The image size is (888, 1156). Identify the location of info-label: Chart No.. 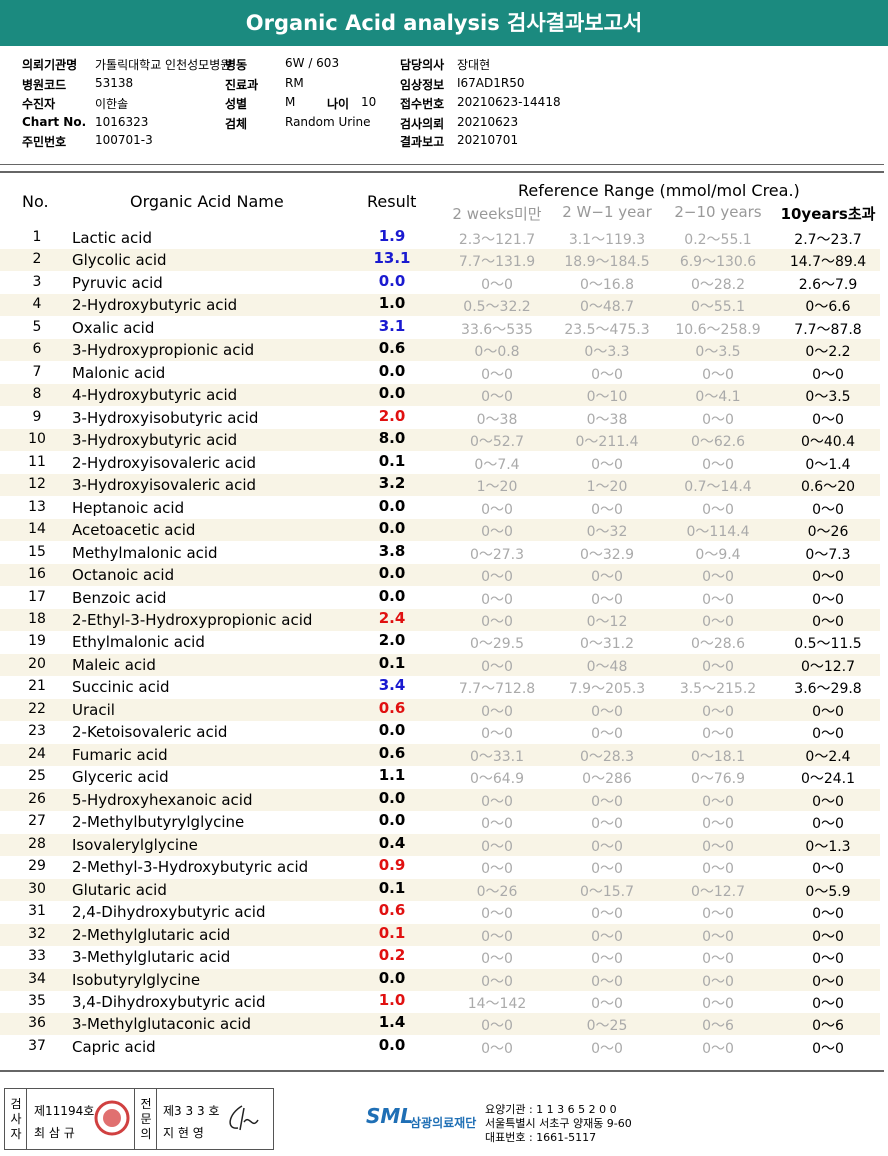
(54, 122).